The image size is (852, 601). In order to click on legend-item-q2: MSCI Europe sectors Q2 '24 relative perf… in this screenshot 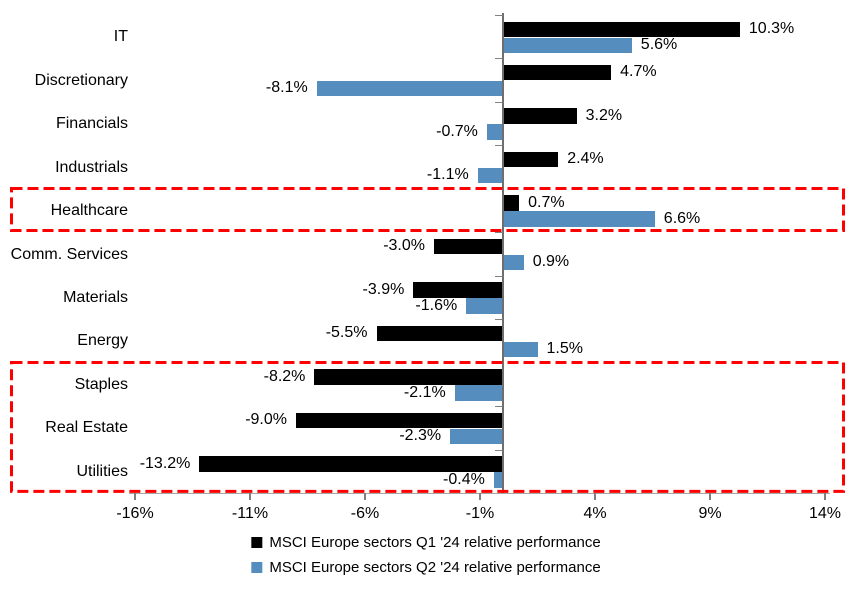, I will do `click(426, 567)`.